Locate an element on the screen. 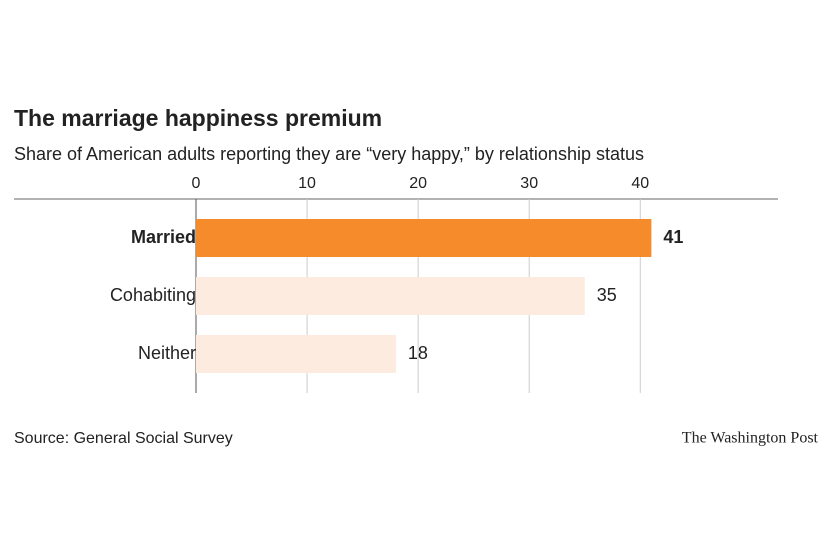 This screenshot has height=560, width=840. x-tick-label: 40 is located at coordinates (640, 183).